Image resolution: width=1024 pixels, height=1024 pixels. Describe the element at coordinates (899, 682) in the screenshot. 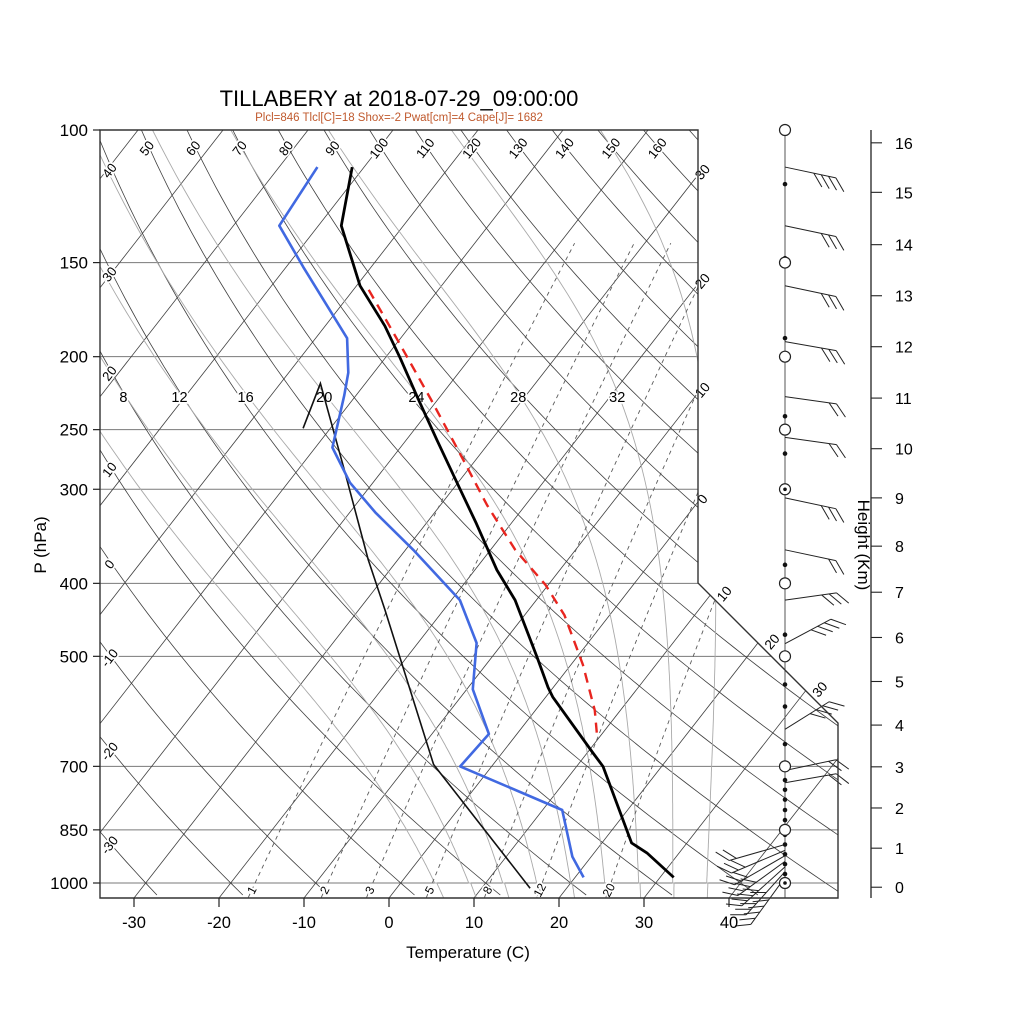

I see `height-tick-label: 5` at that location.